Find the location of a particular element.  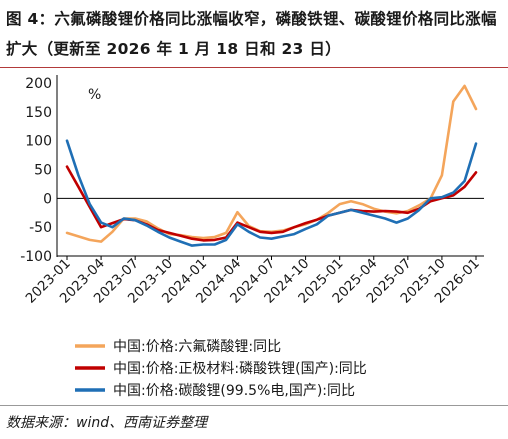

legend-label-2: 中国:价格:正极材料:磷酸铁锂(国产):同比 is located at coordinates (240, 369).